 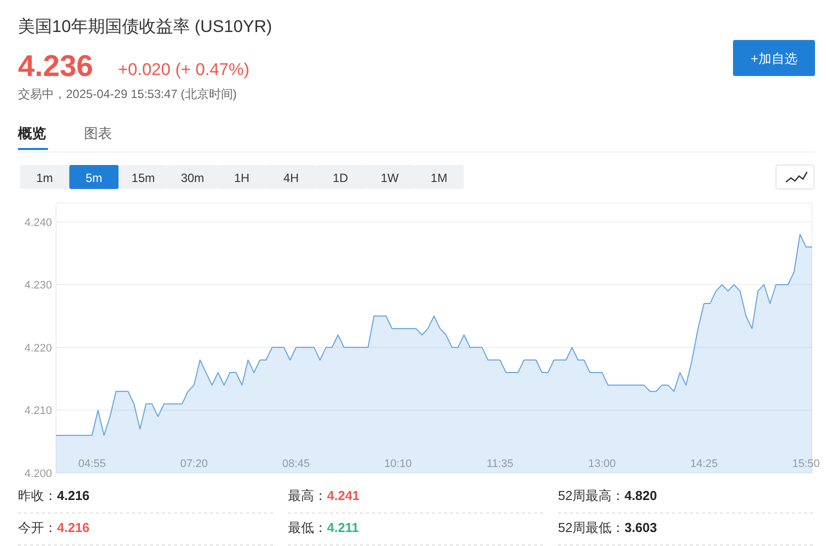 I want to click on text: 概览, so click(x=31, y=133).